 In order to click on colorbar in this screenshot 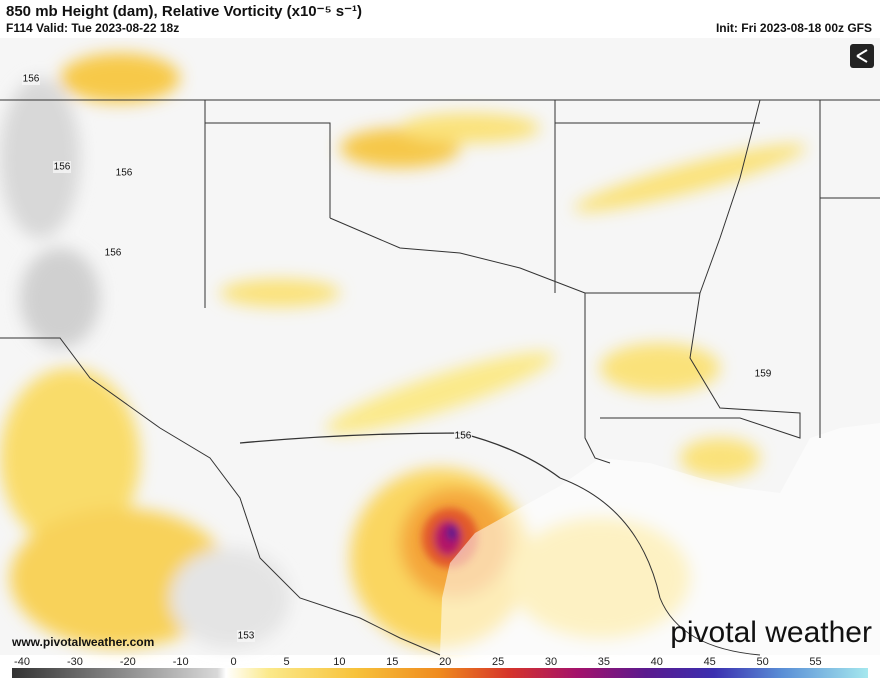, I will do `click(440, 673)`.